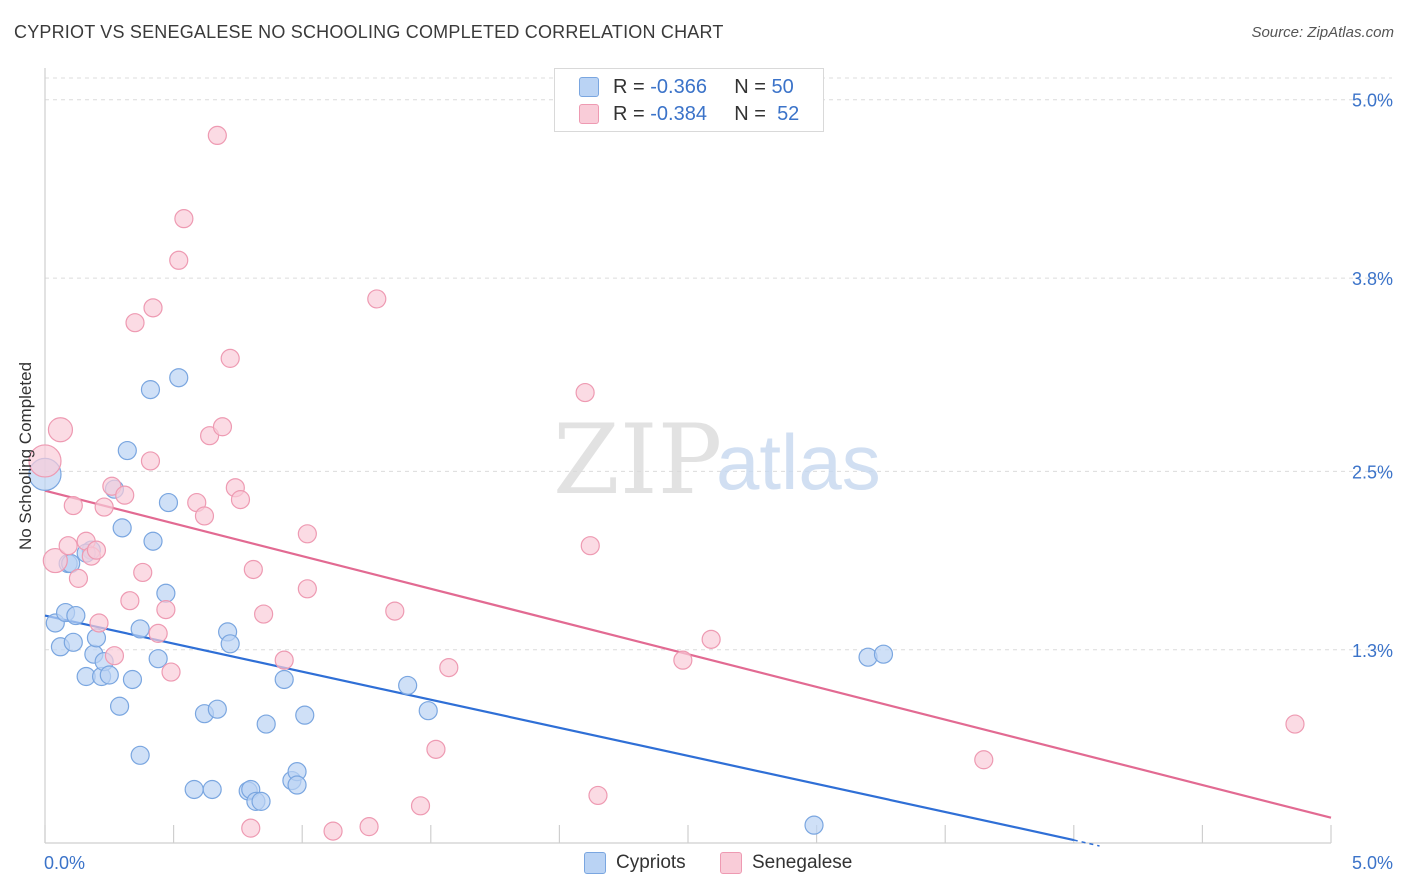  Describe the element at coordinates (64, 863) in the screenshot. I see `x-tick-label: 0.0%` at that location.